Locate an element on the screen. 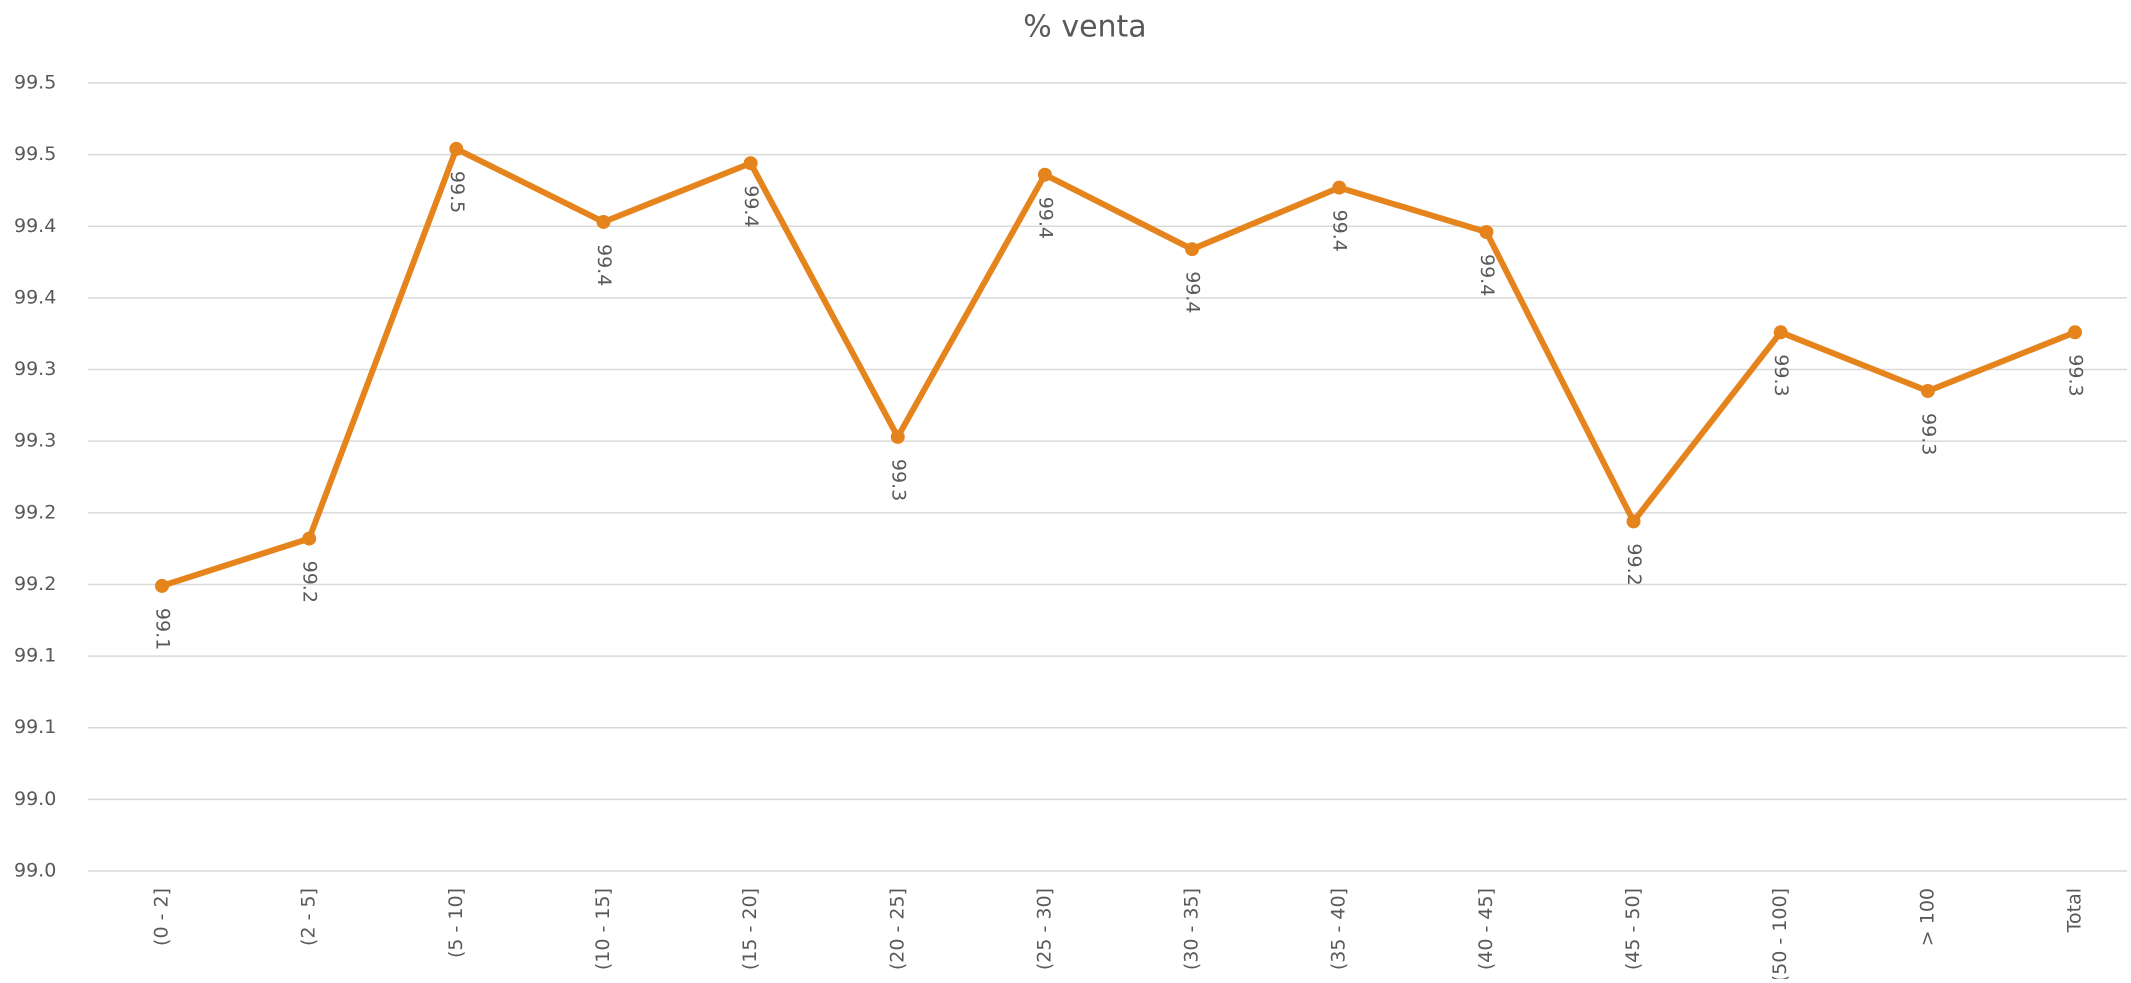  chart-title: % venta is located at coordinates (1084, 27).